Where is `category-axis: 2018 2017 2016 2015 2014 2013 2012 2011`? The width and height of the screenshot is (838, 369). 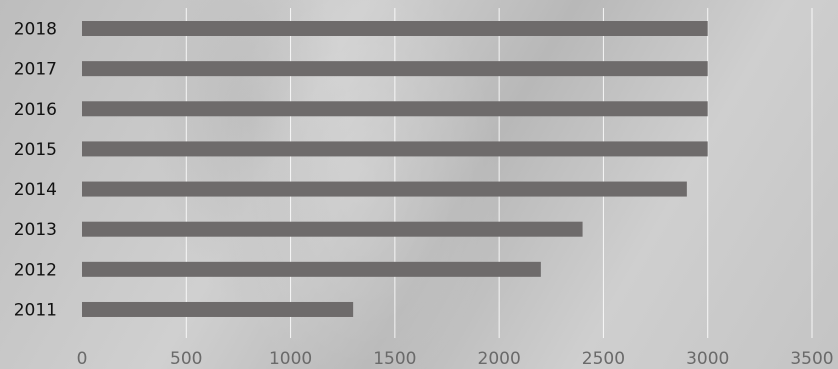
category-axis: 2018 2017 2016 2015 2014 2013 2012 2011 is located at coordinates (35, 170).